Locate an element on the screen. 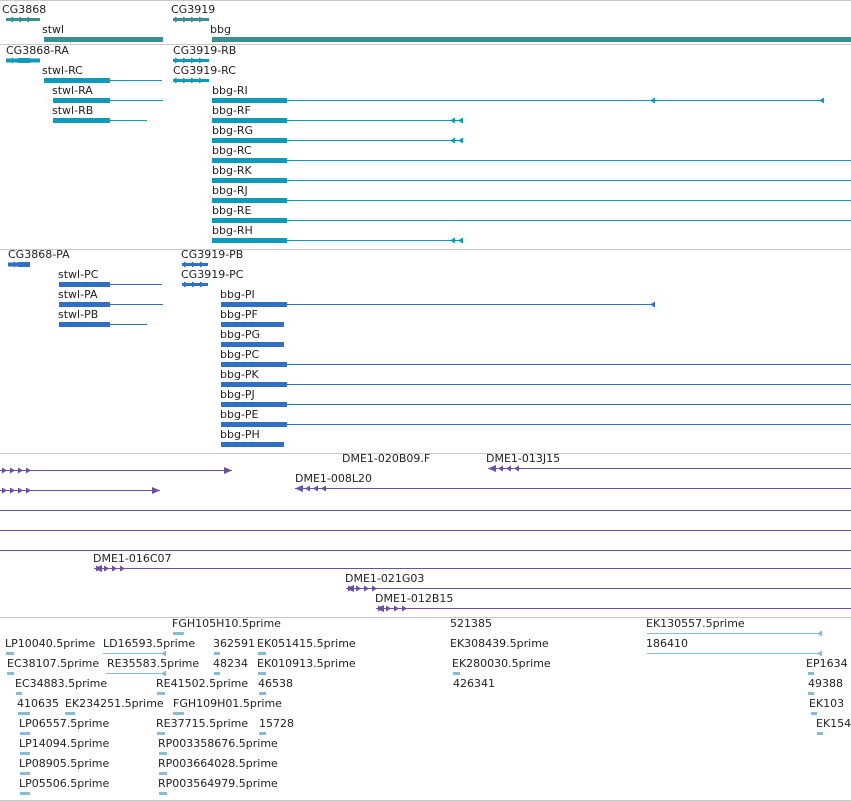 The width and height of the screenshot is (851, 801). feature-48234: 48234 is located at coordinates (425, 667).